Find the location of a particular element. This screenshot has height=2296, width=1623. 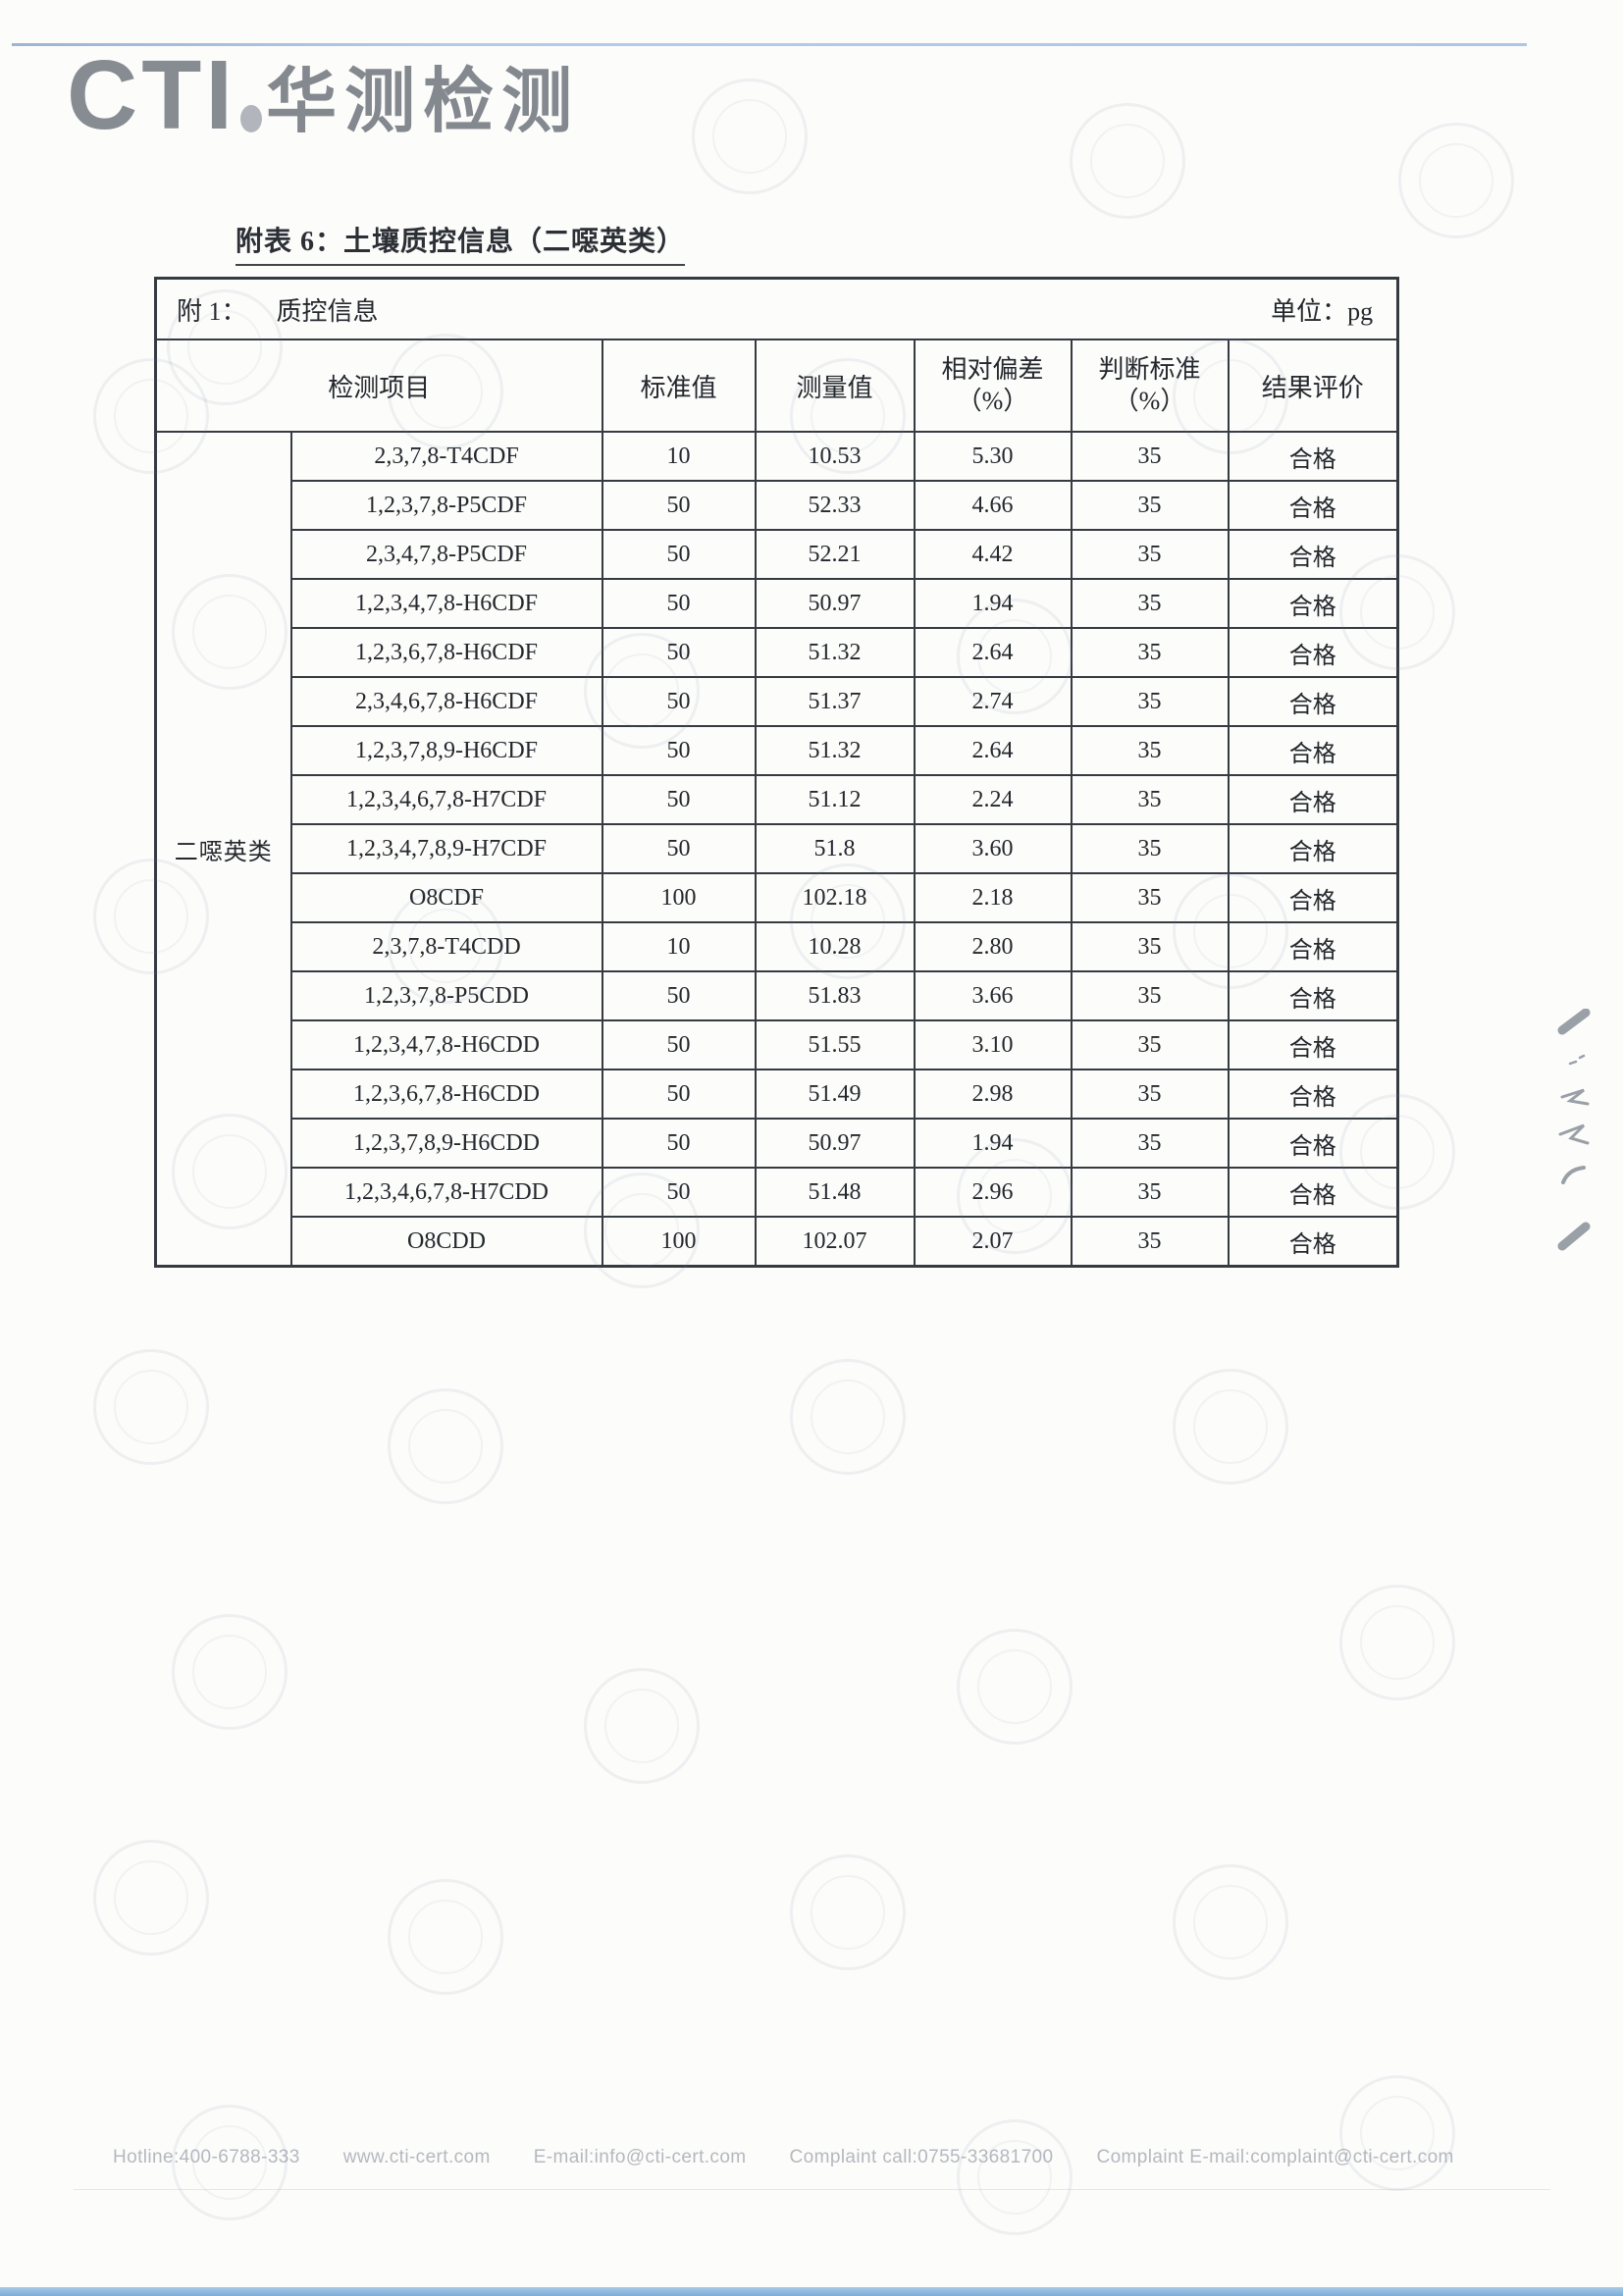

measured-value: 52.21 is located at coordinates (835, 554).